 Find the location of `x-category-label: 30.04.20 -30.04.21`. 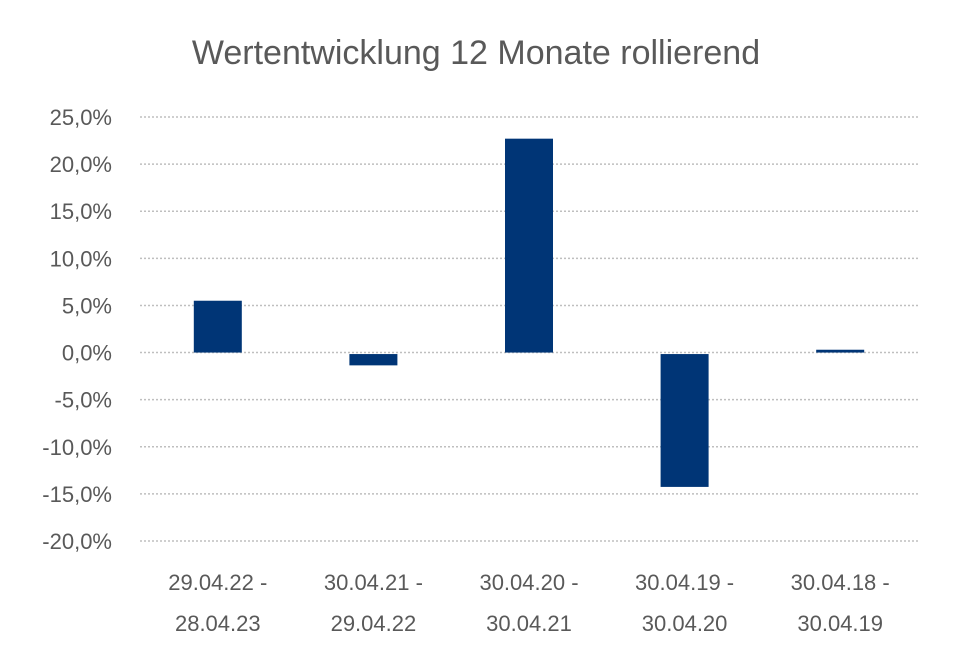

x-category-label: 30.04.20 -30.04.21 is located at coordinates (528, 603).